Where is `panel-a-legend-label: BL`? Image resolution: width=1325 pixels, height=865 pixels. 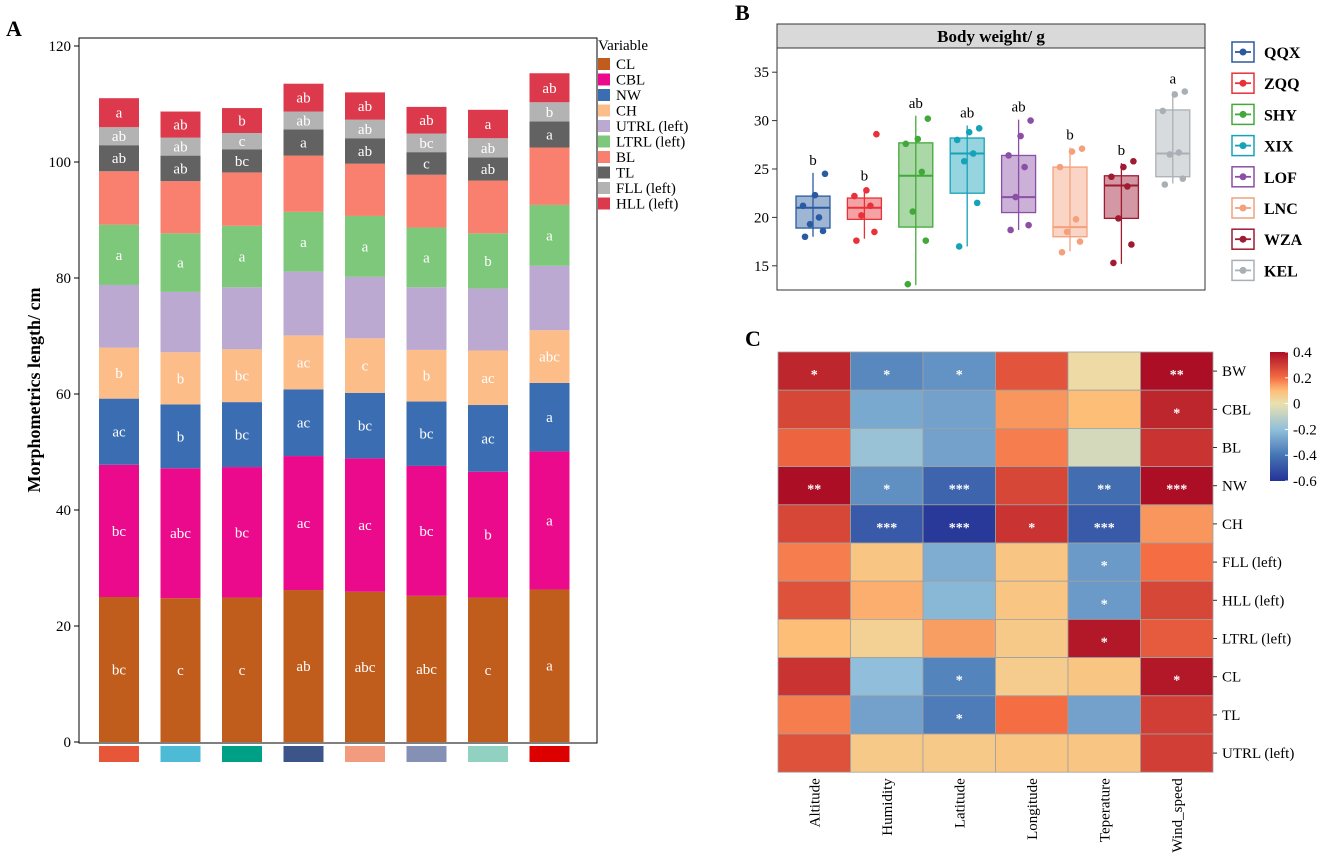
panel-a-legend-label: BL is located at coordinates (625, 158).